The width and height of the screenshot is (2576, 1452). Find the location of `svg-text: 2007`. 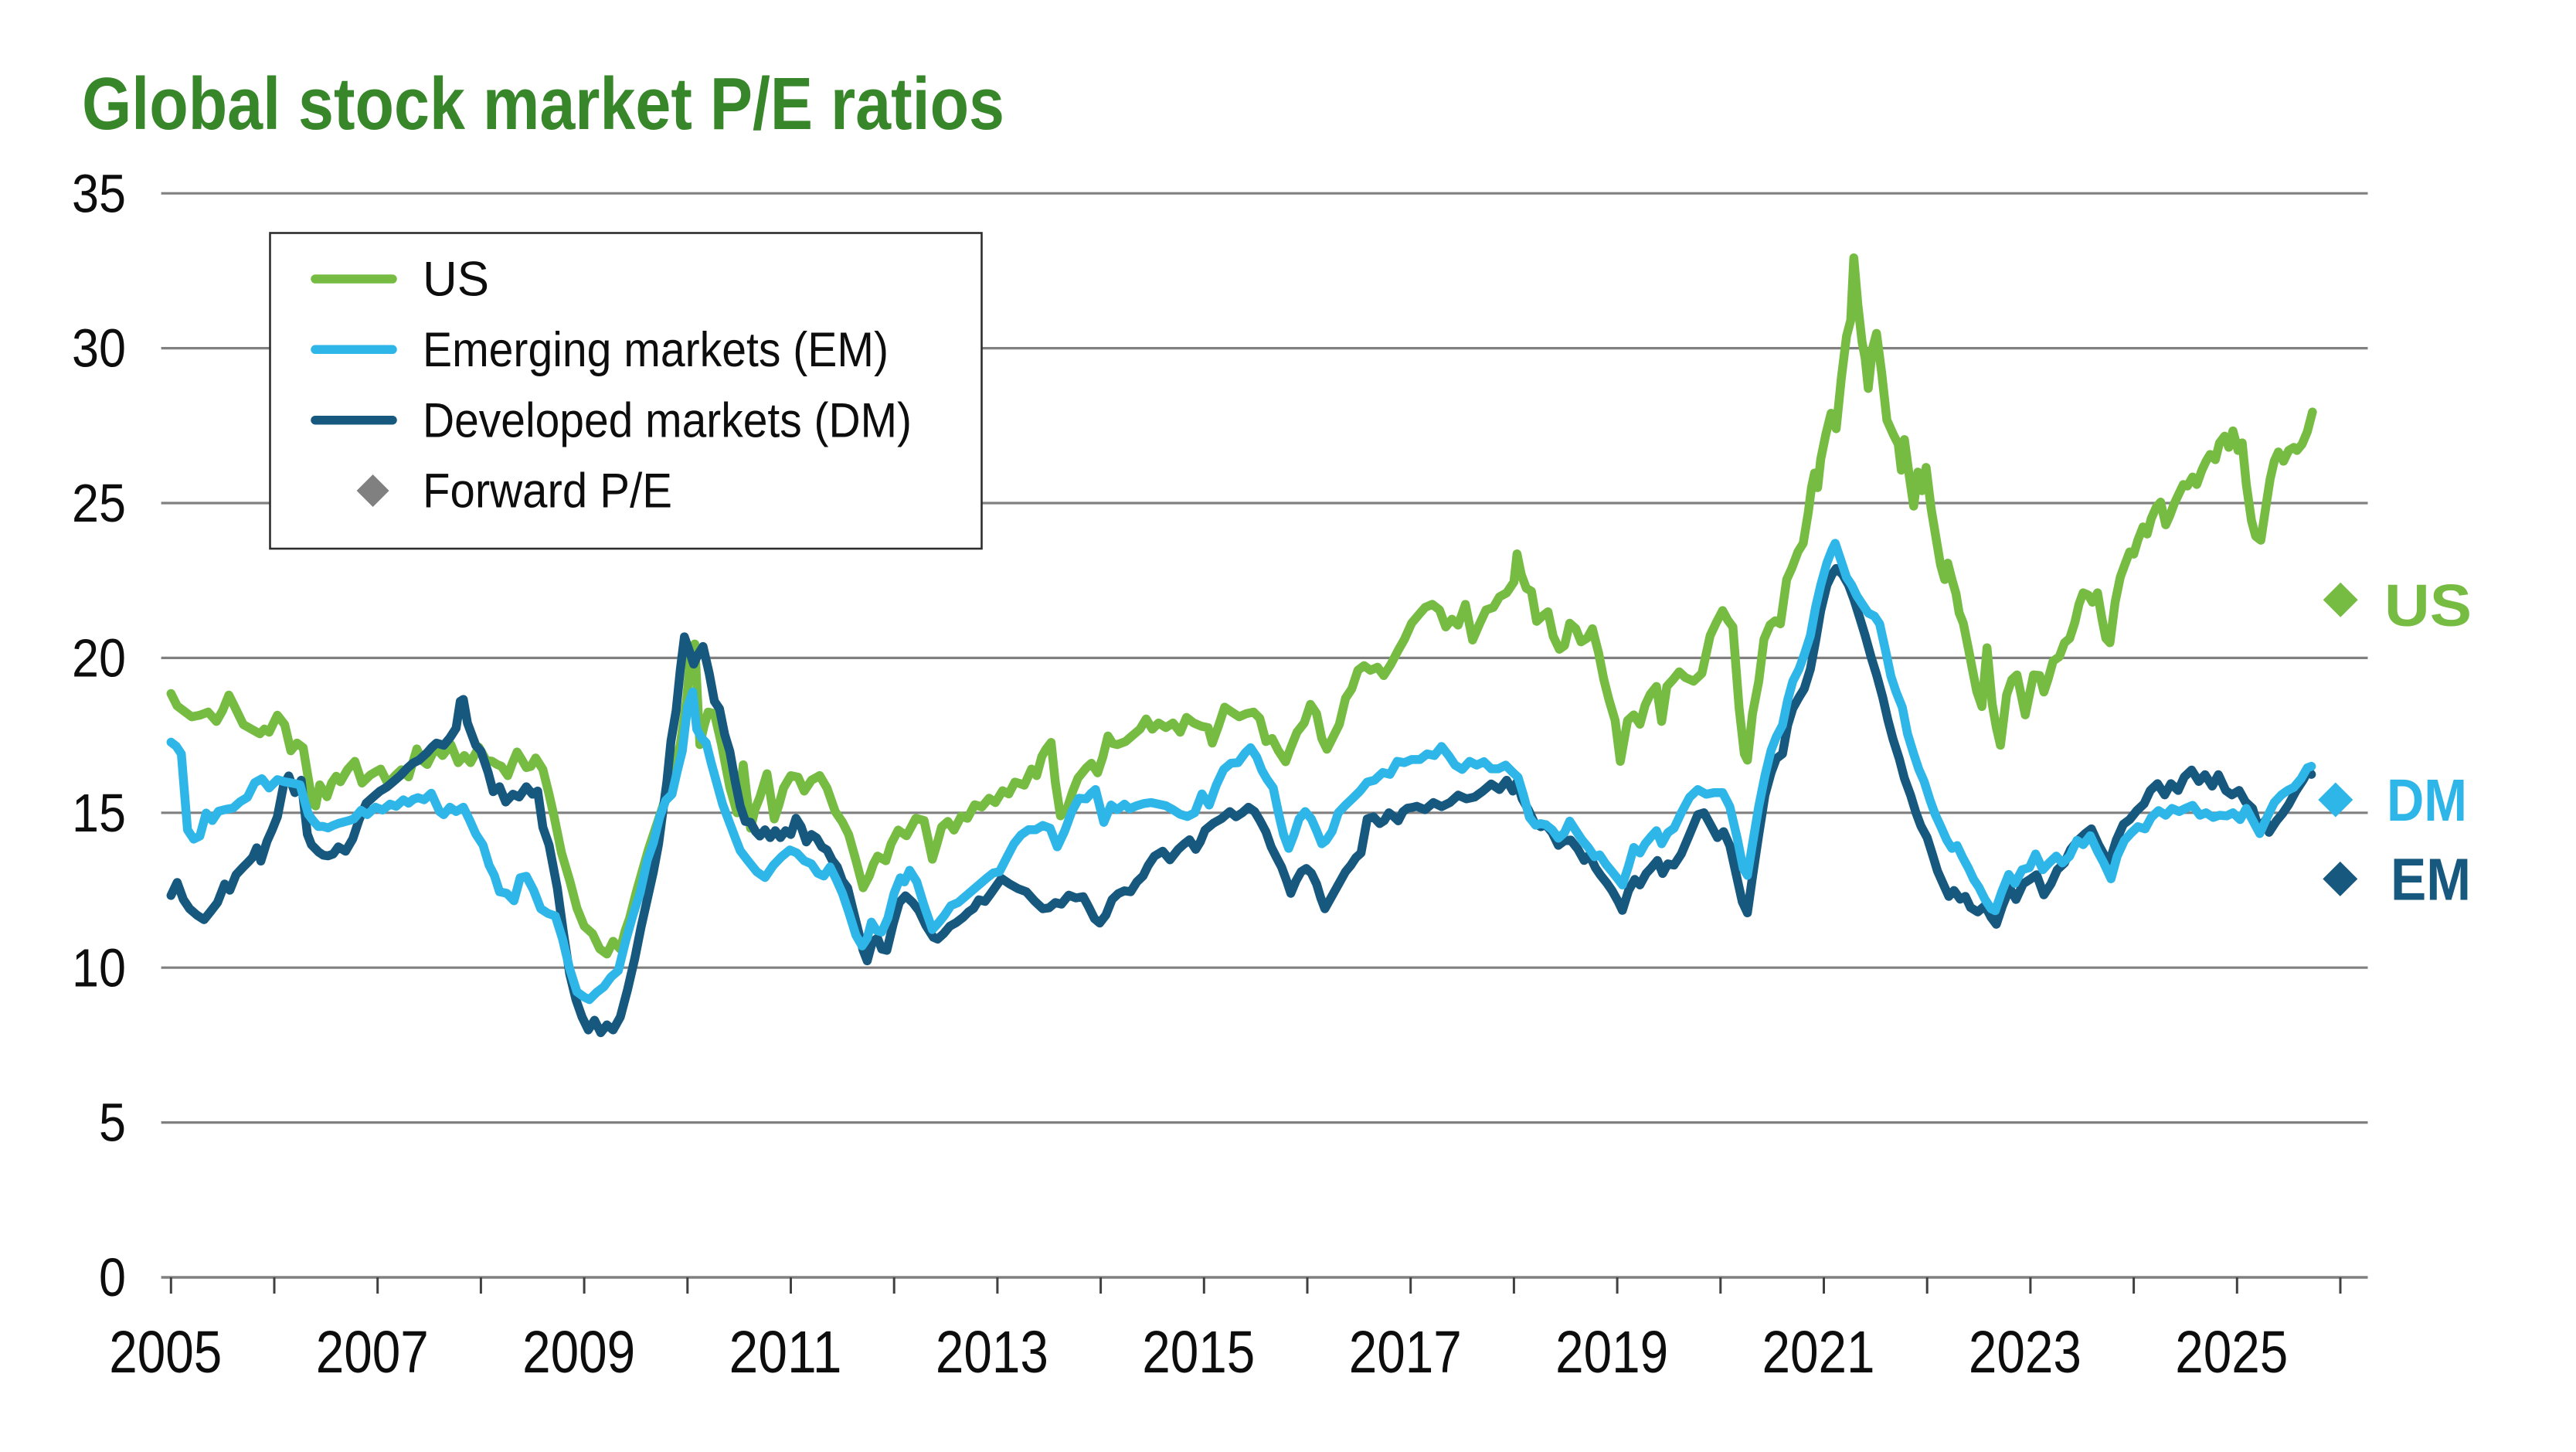

svg-text: 2007 is located at coordinates (372, 1353).